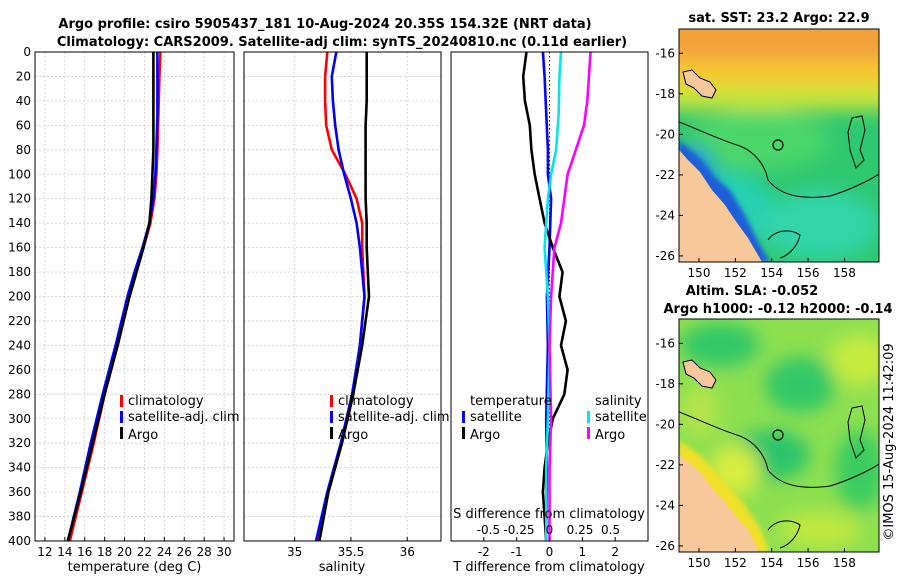 Image resolution: width=900 pixels, height=580 pixels. Describe the element at coordinates (583, 552) in the screenshot. I see `x-tick-label: 1` at that location.